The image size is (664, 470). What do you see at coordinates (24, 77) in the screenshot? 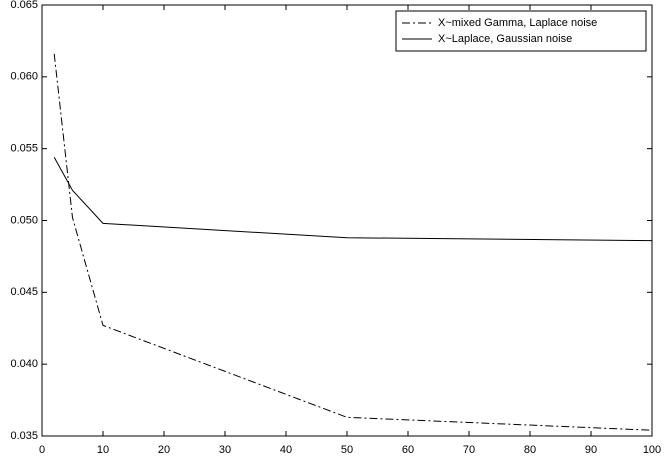
I see `y-tick-label: 0.060` at bounding box center [24, 77].